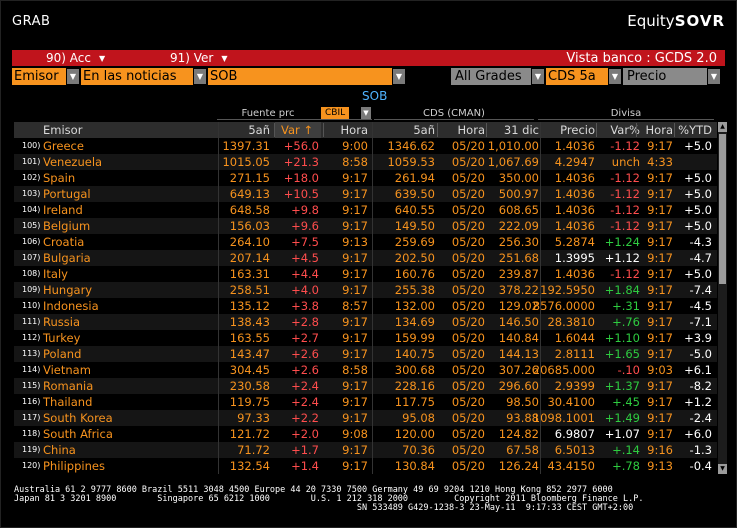 Image resolution: width=737 pixels, height=528 pixels. Describe the element at coordinates (491, 76) in the screenshot. I see `grades-filter: All Grades` at that location.